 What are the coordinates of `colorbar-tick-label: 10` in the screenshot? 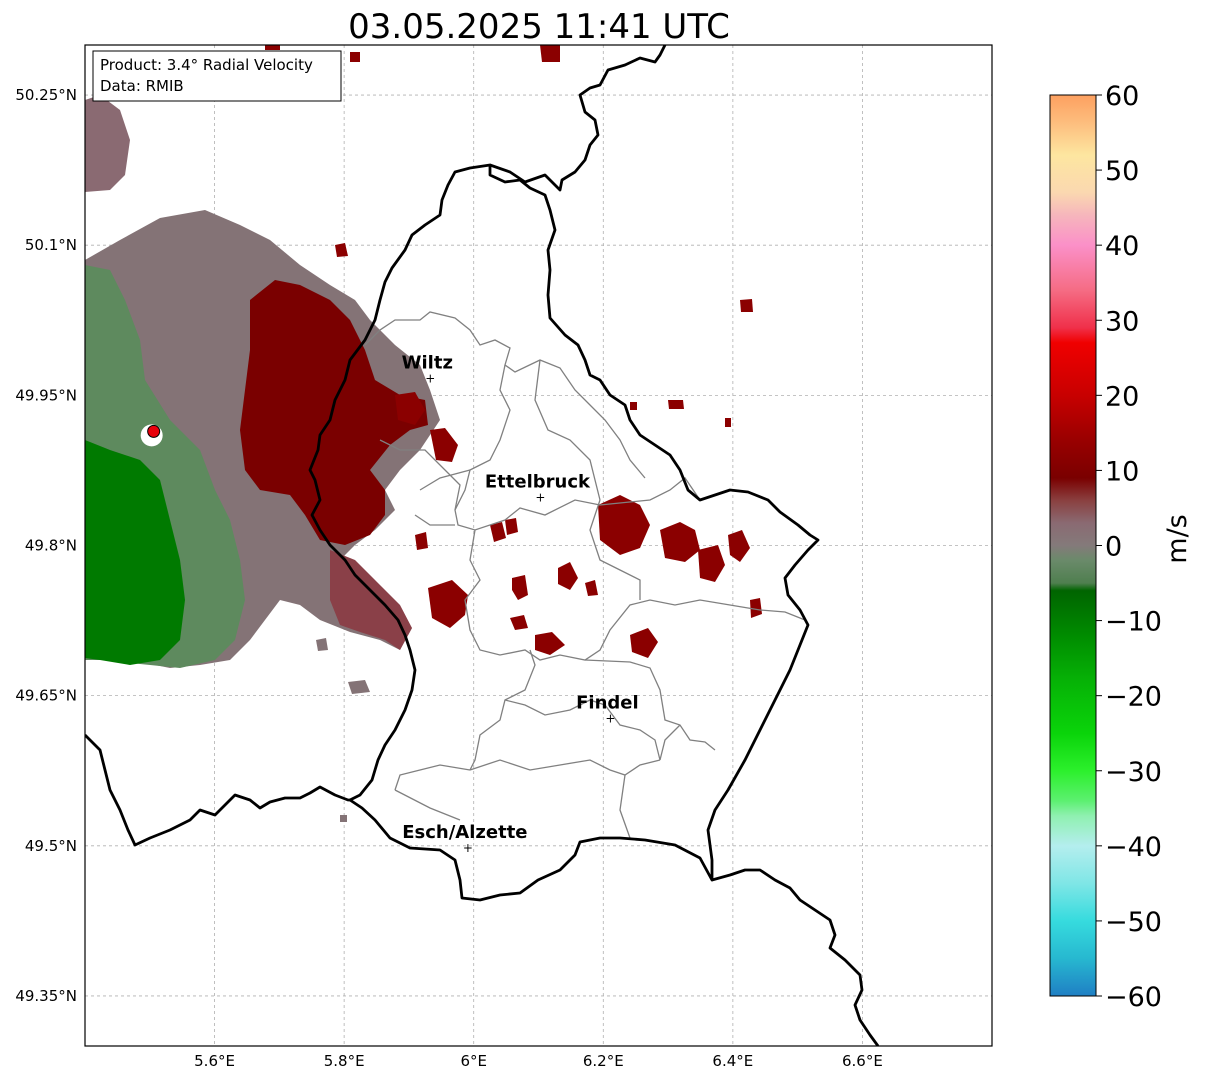 It's located at (1122, 471).